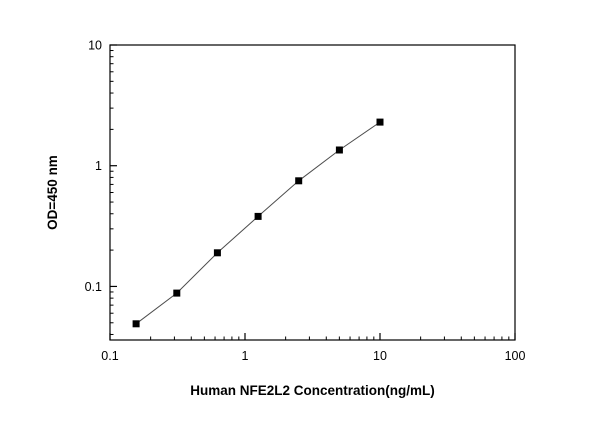 This screenshot has width=600, height=422. I want to click on y-tick-label: 0.1, so click(93, 287).